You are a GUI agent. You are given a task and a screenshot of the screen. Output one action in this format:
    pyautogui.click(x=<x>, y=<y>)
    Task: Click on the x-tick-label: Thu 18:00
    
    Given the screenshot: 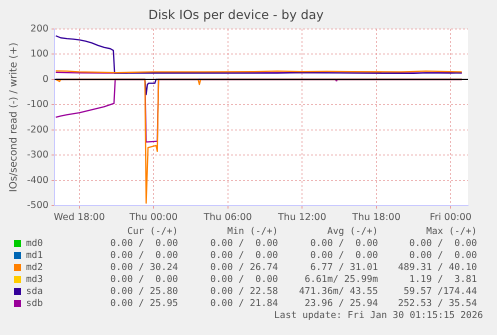 What is the action you would take?
    pyautogui.click(x=376, y=217)
    